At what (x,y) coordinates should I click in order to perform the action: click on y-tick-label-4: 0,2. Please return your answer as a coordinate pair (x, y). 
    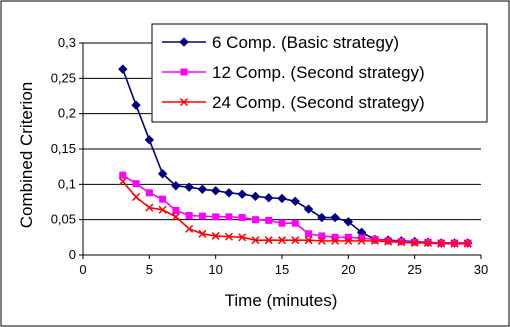
    Looking at the image, I should click on (67, 113).